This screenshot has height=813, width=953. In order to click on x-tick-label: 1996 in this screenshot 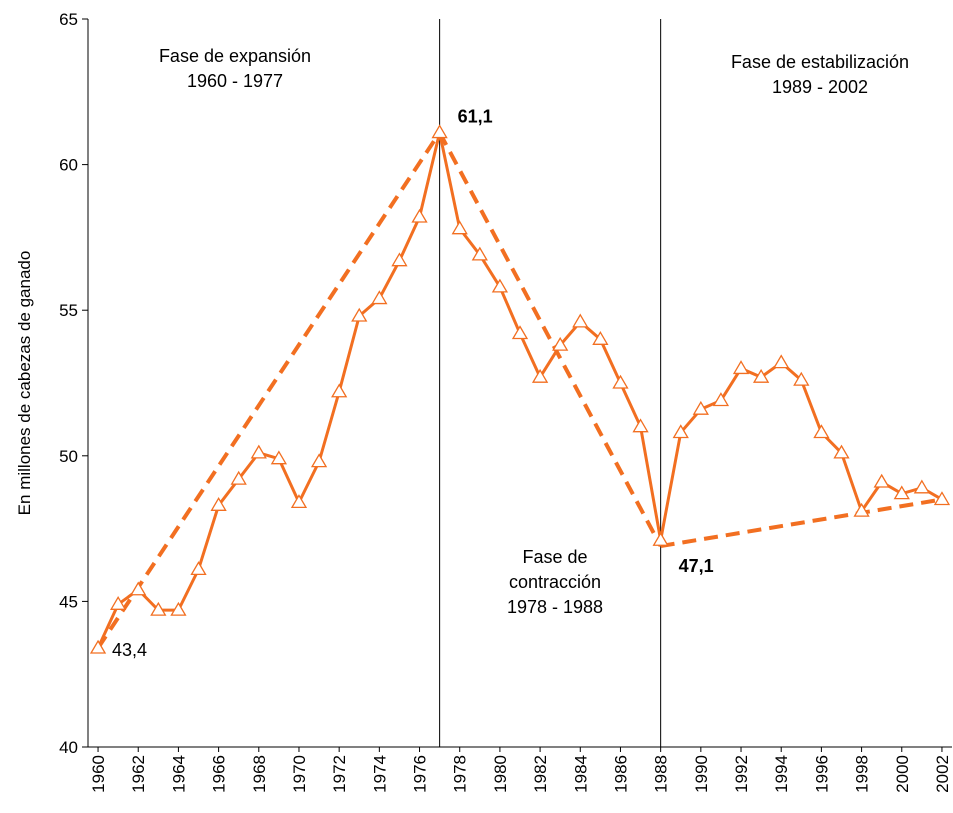, I will do `click(821, 774)`.